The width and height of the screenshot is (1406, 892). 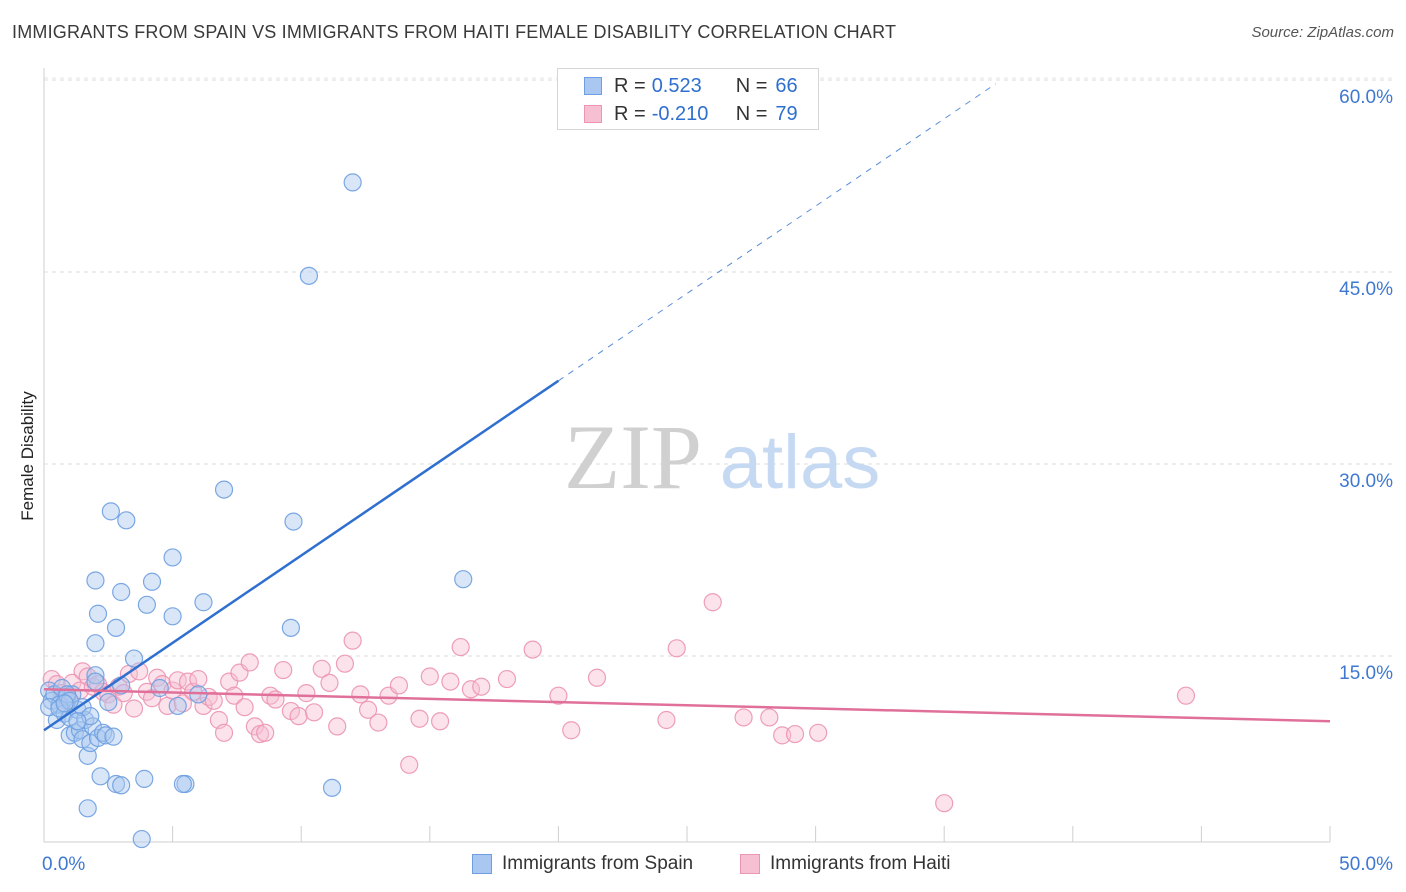 I want to click on haiti-n-label: N =, so click(x=751, y=113).